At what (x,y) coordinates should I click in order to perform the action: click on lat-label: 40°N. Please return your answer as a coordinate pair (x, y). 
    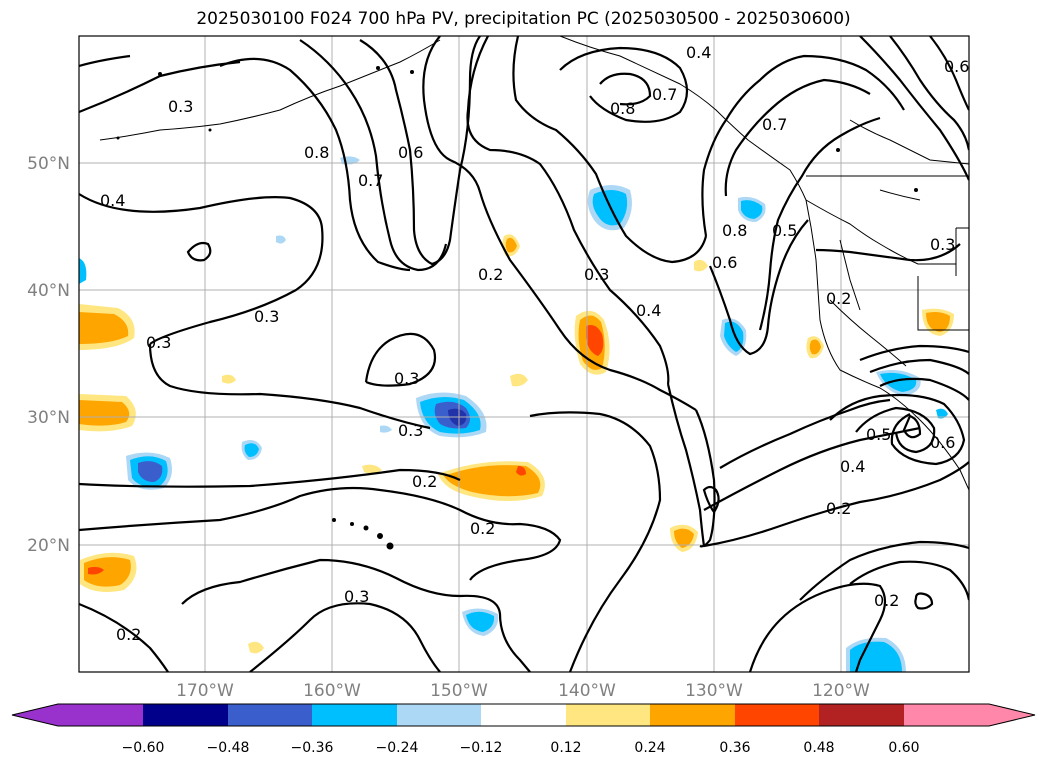
    Looking at the image, I should click on (48, 291).